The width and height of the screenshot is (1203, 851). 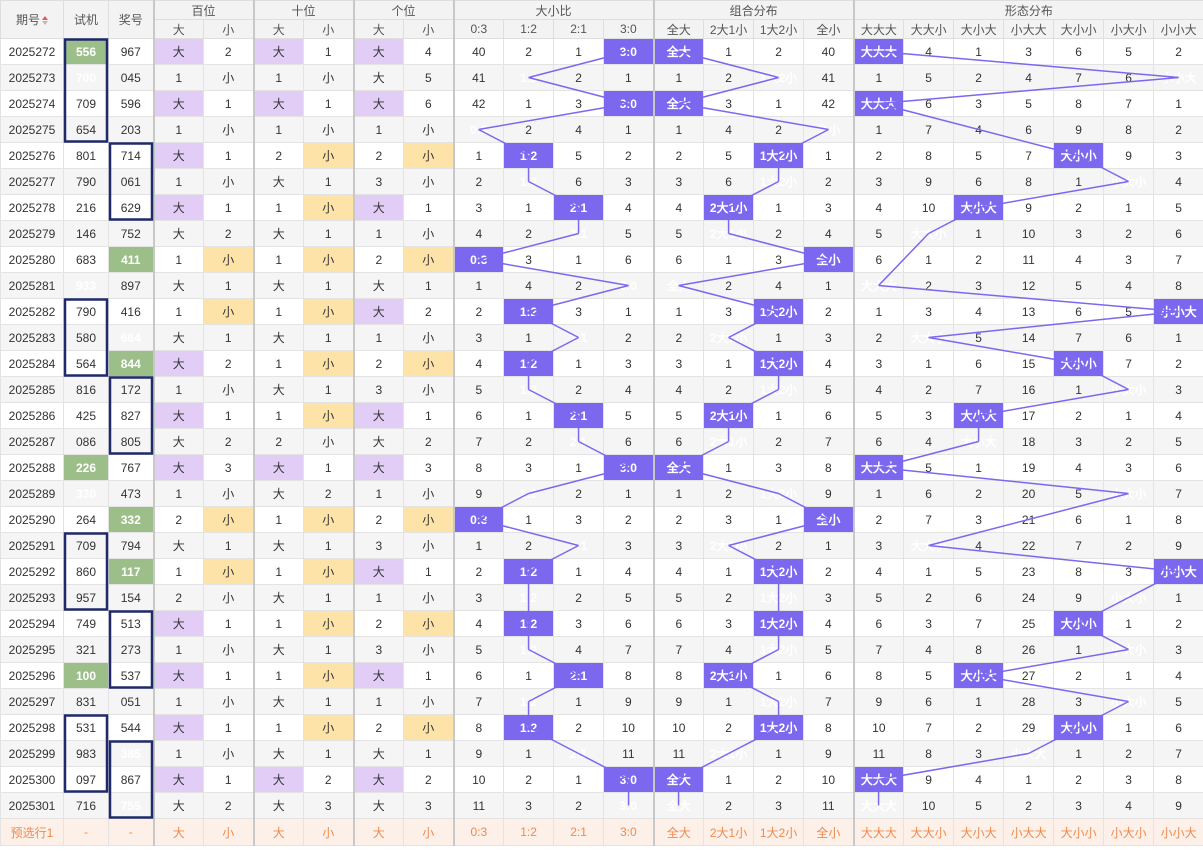 I want to click on ratio-cell: 5, so click(x=579, y=155).